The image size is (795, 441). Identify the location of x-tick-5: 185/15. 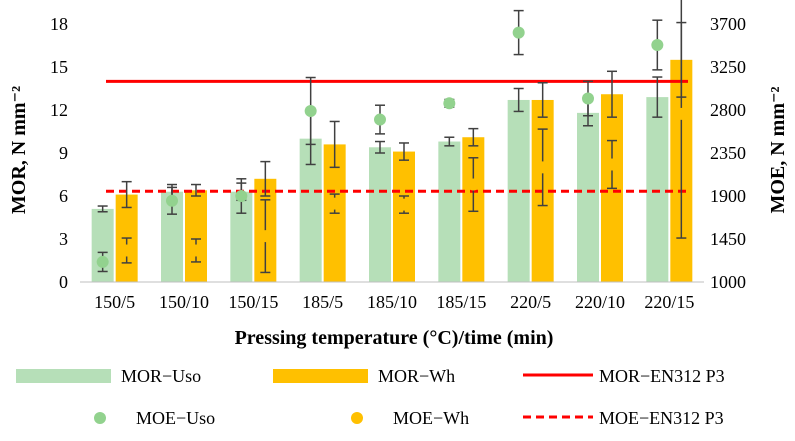
(461, 302).